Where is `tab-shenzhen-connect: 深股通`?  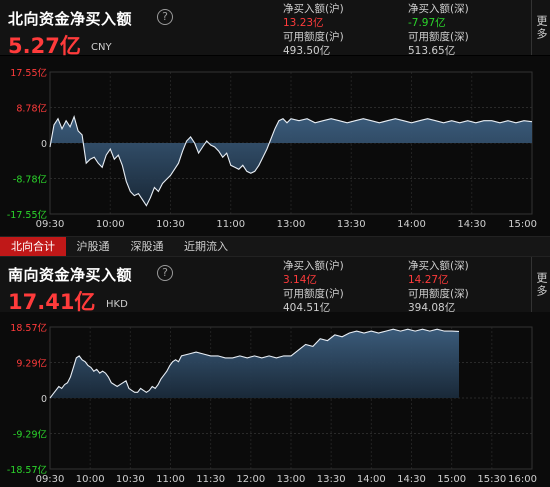 tab-shenzhen-connect: 深股通 is located at coordinates (147, 246).